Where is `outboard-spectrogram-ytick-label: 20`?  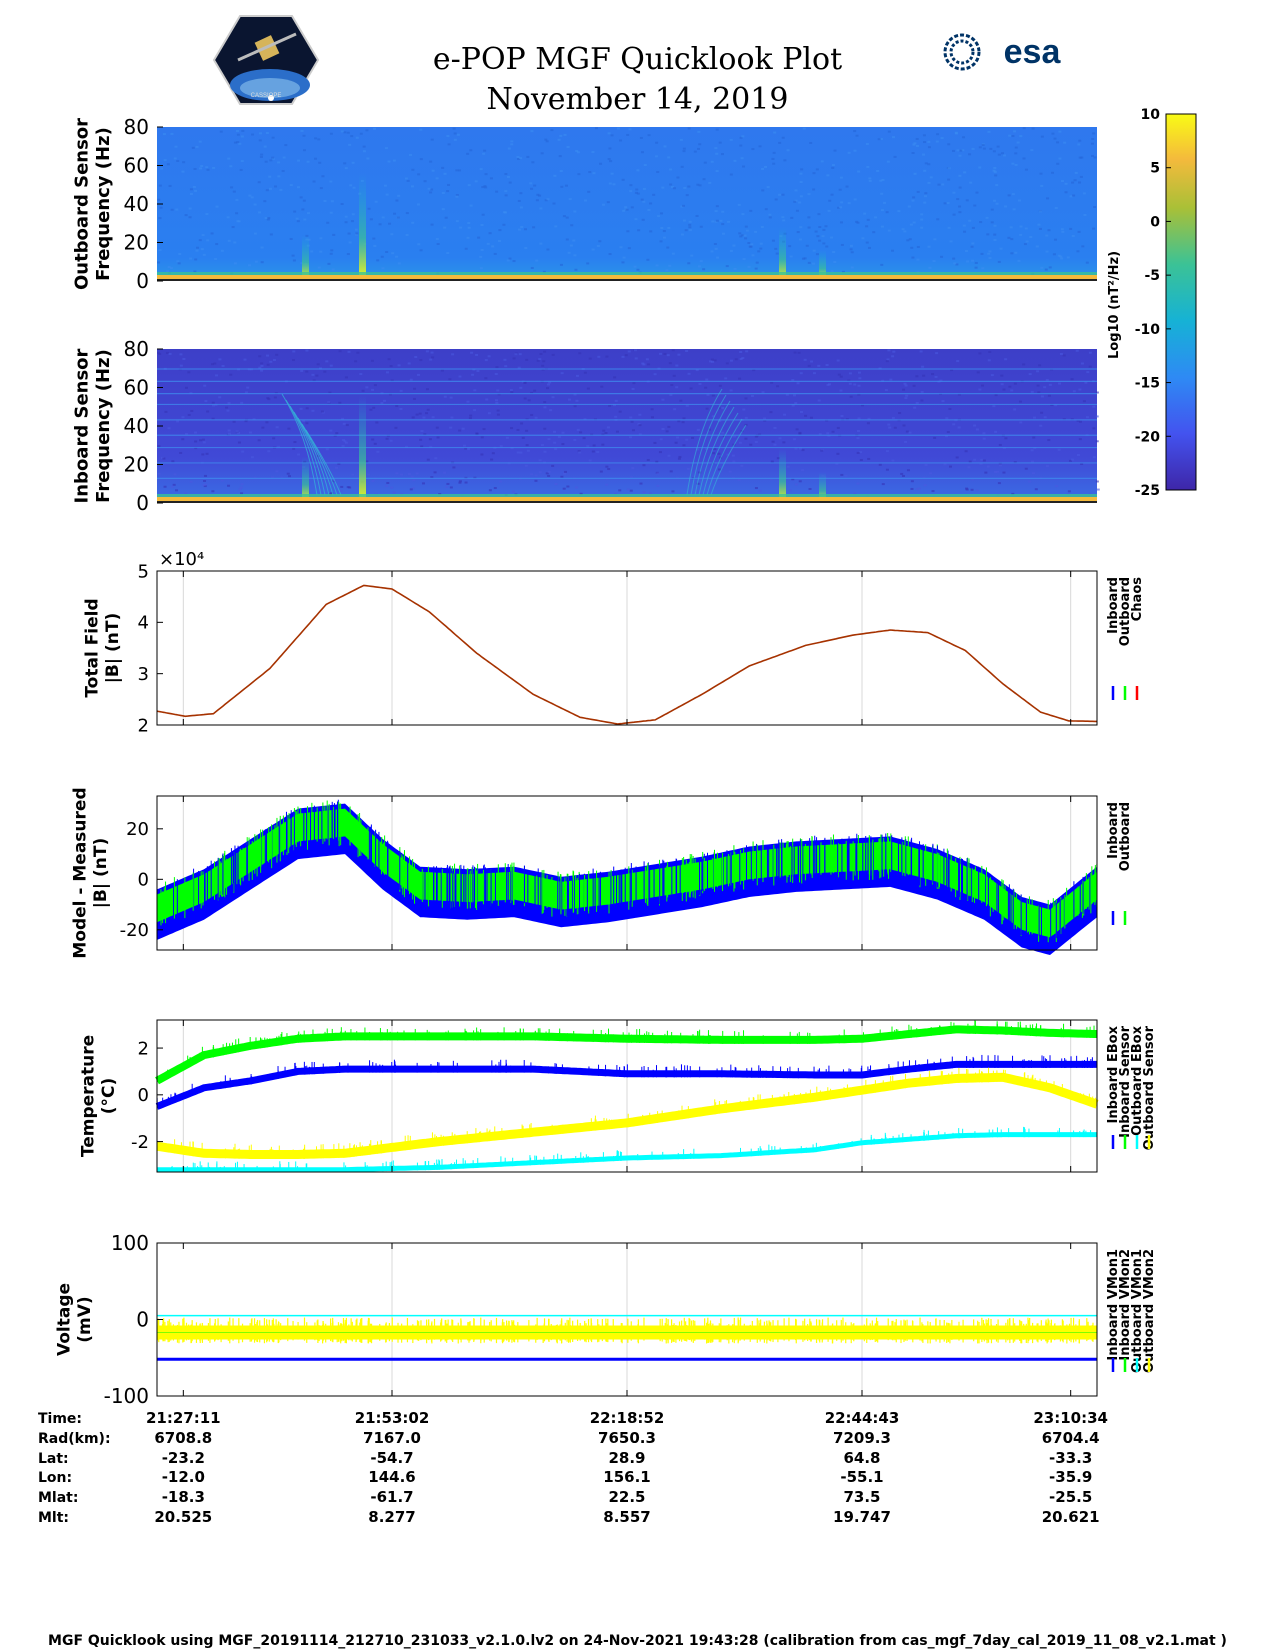
outboard-spectrogram-ytick-label: 20 is located at coordinates (136, 243).